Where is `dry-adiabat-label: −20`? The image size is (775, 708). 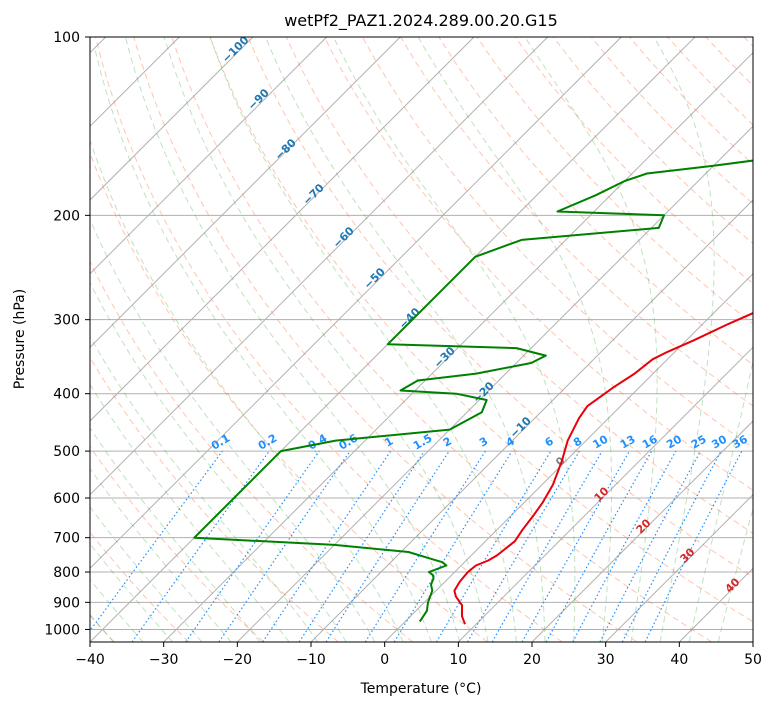 dry-adiabat-label: −20 is located at coordinates (483, 392).